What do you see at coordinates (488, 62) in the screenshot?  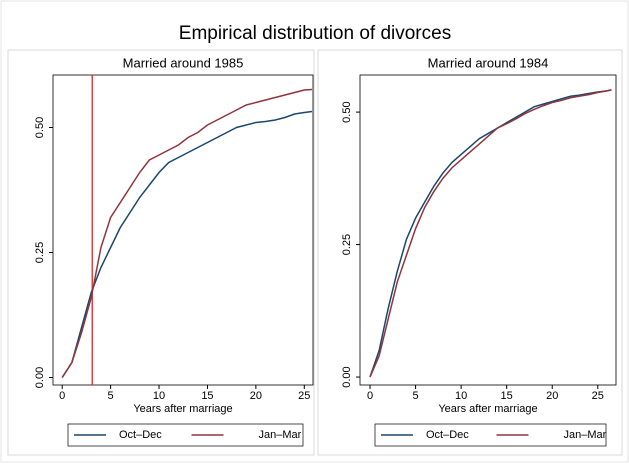 I see `panel-title: Married around 1984` at bounding box center [488, 62].